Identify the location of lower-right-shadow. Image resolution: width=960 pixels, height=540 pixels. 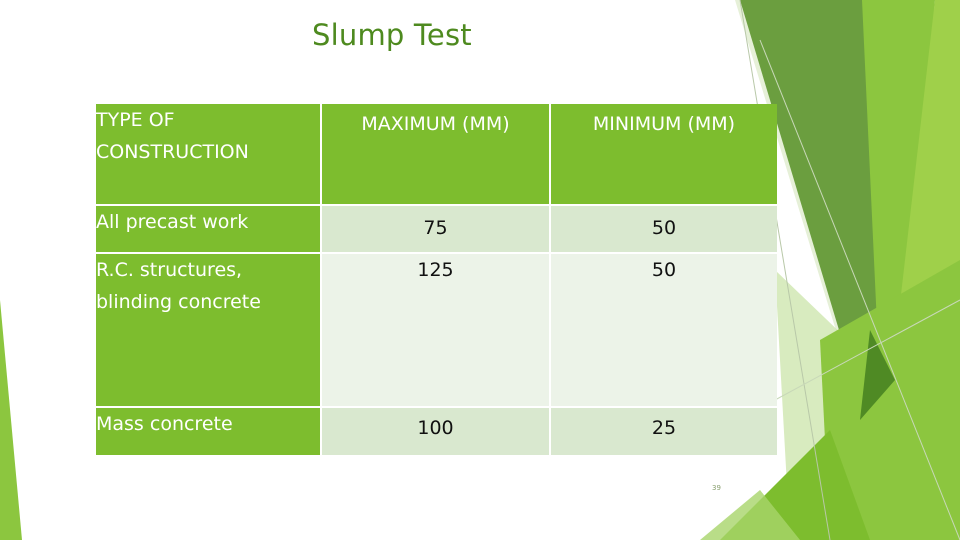
(877, 375).